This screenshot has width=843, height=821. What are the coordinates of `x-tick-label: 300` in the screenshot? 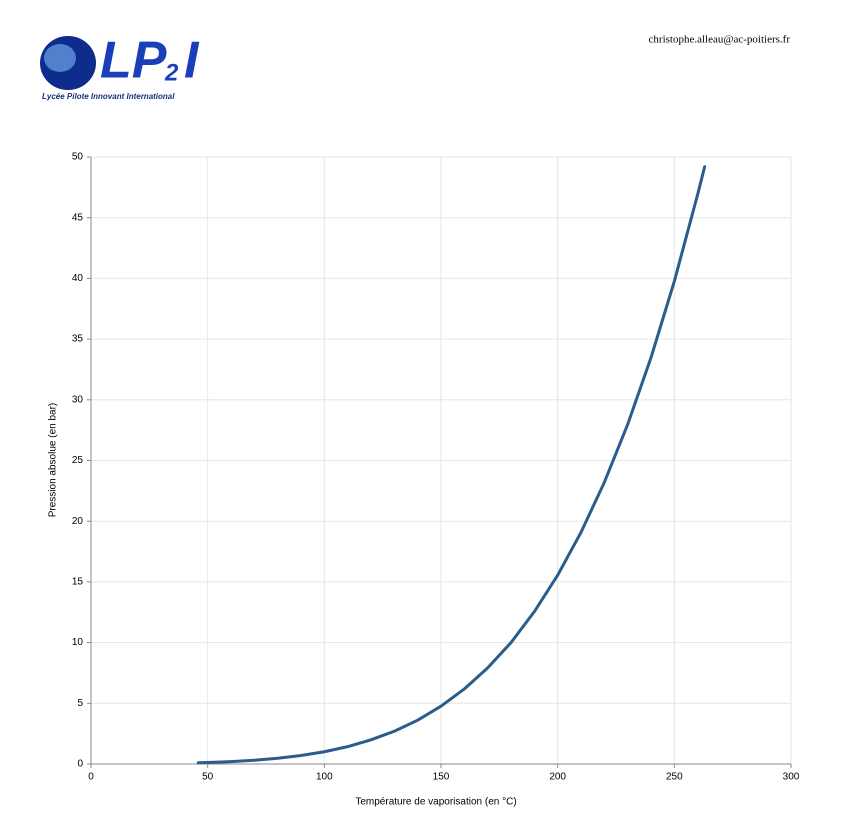 It's located at (791, 777).